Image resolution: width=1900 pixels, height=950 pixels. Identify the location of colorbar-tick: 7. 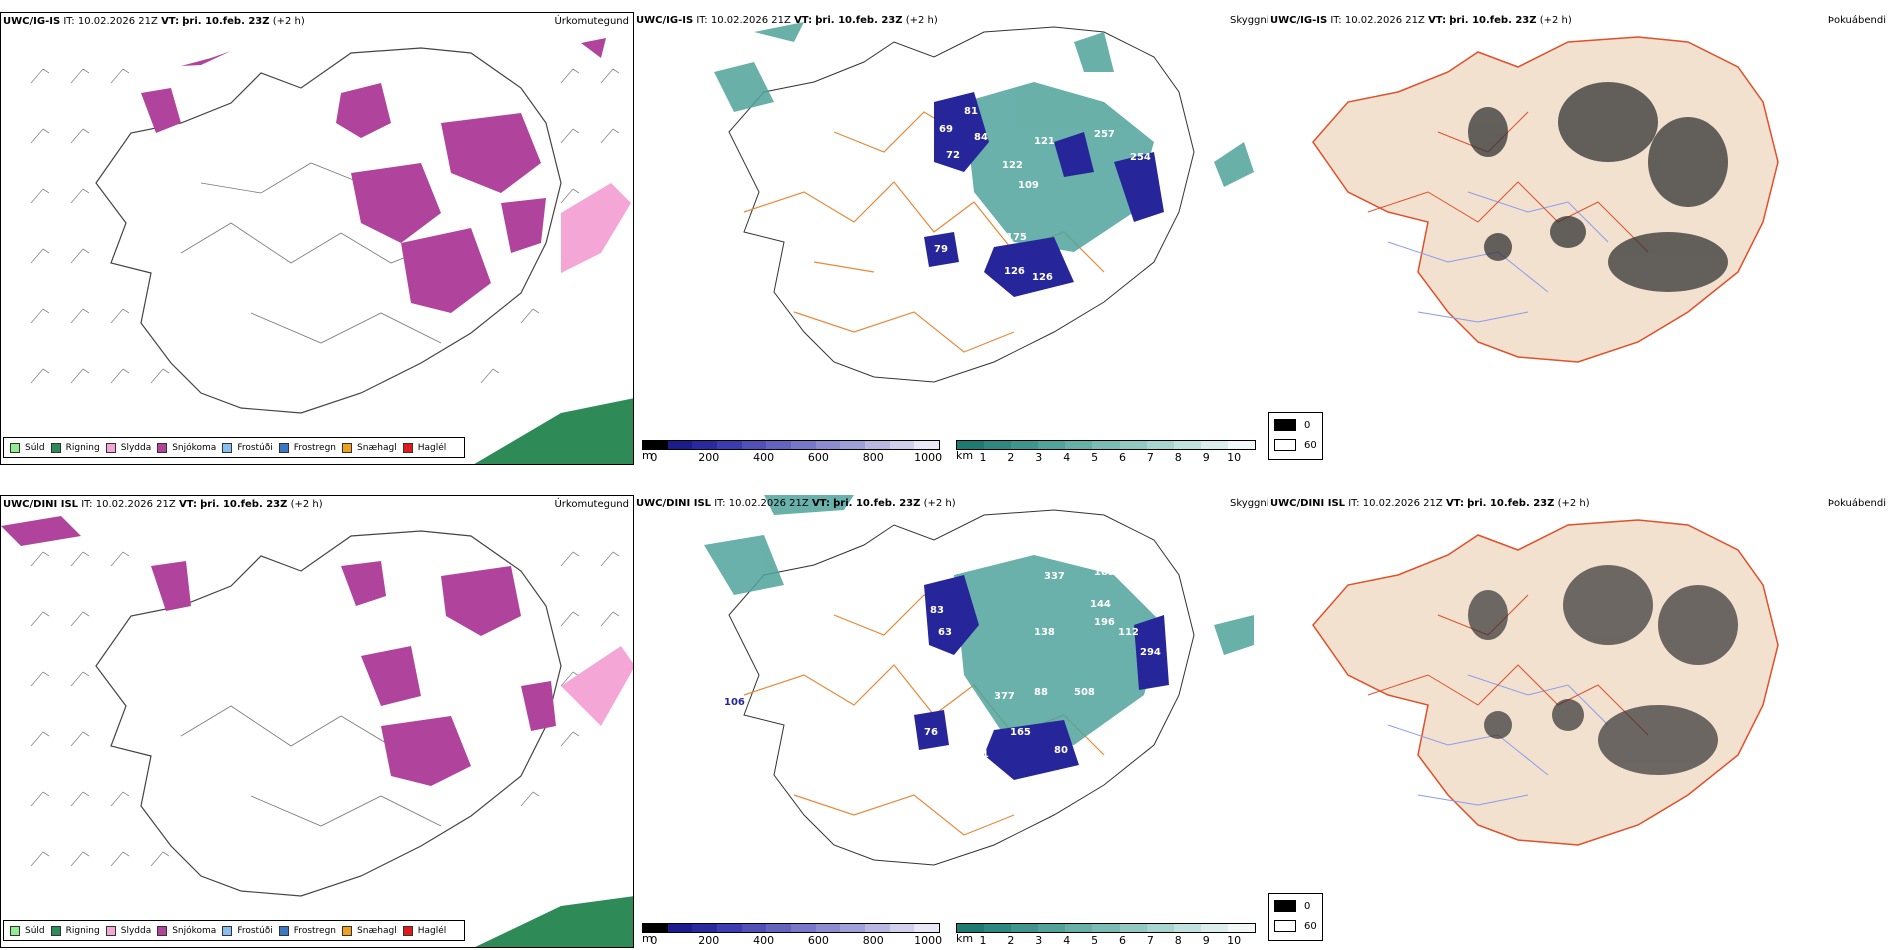
(1150, 940).